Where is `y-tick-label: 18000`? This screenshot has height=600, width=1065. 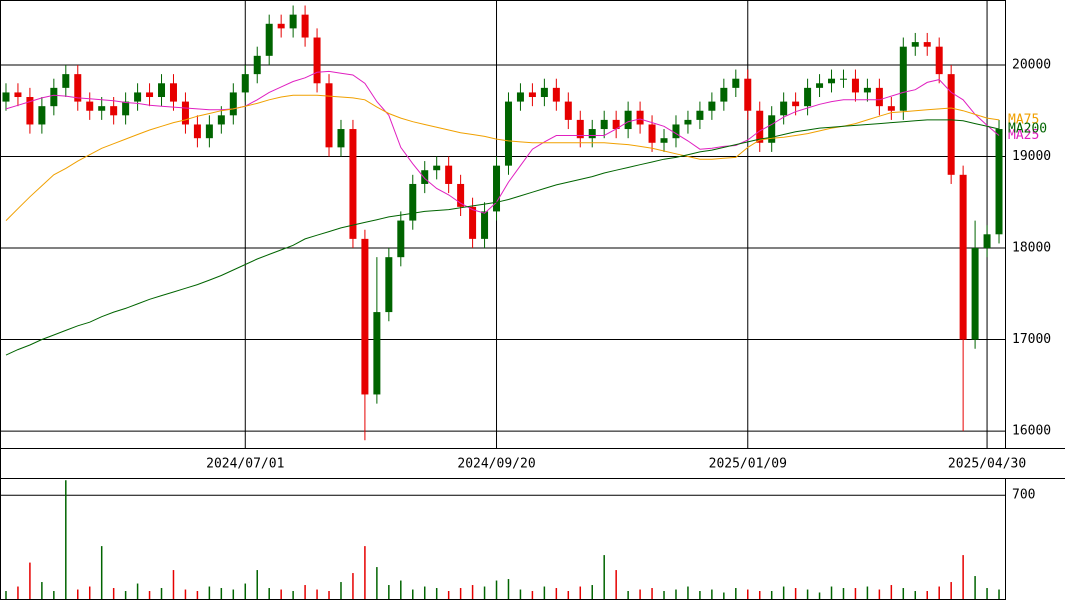
y-tick-label: 18000 is located at coordinates (1031, 248).